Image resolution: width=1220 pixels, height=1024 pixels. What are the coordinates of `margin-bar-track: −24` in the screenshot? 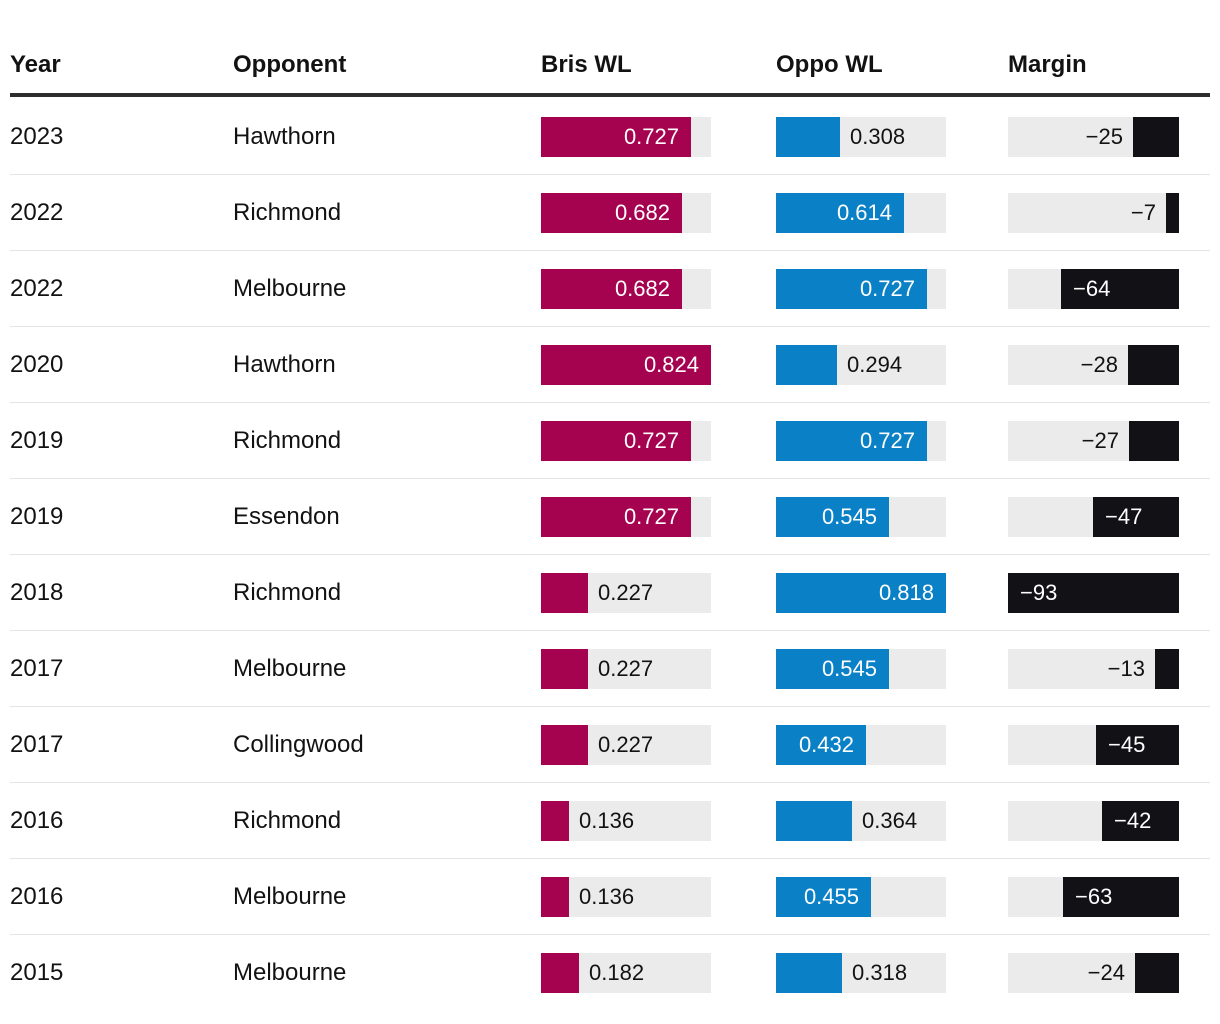 It's located at (1093, 973).